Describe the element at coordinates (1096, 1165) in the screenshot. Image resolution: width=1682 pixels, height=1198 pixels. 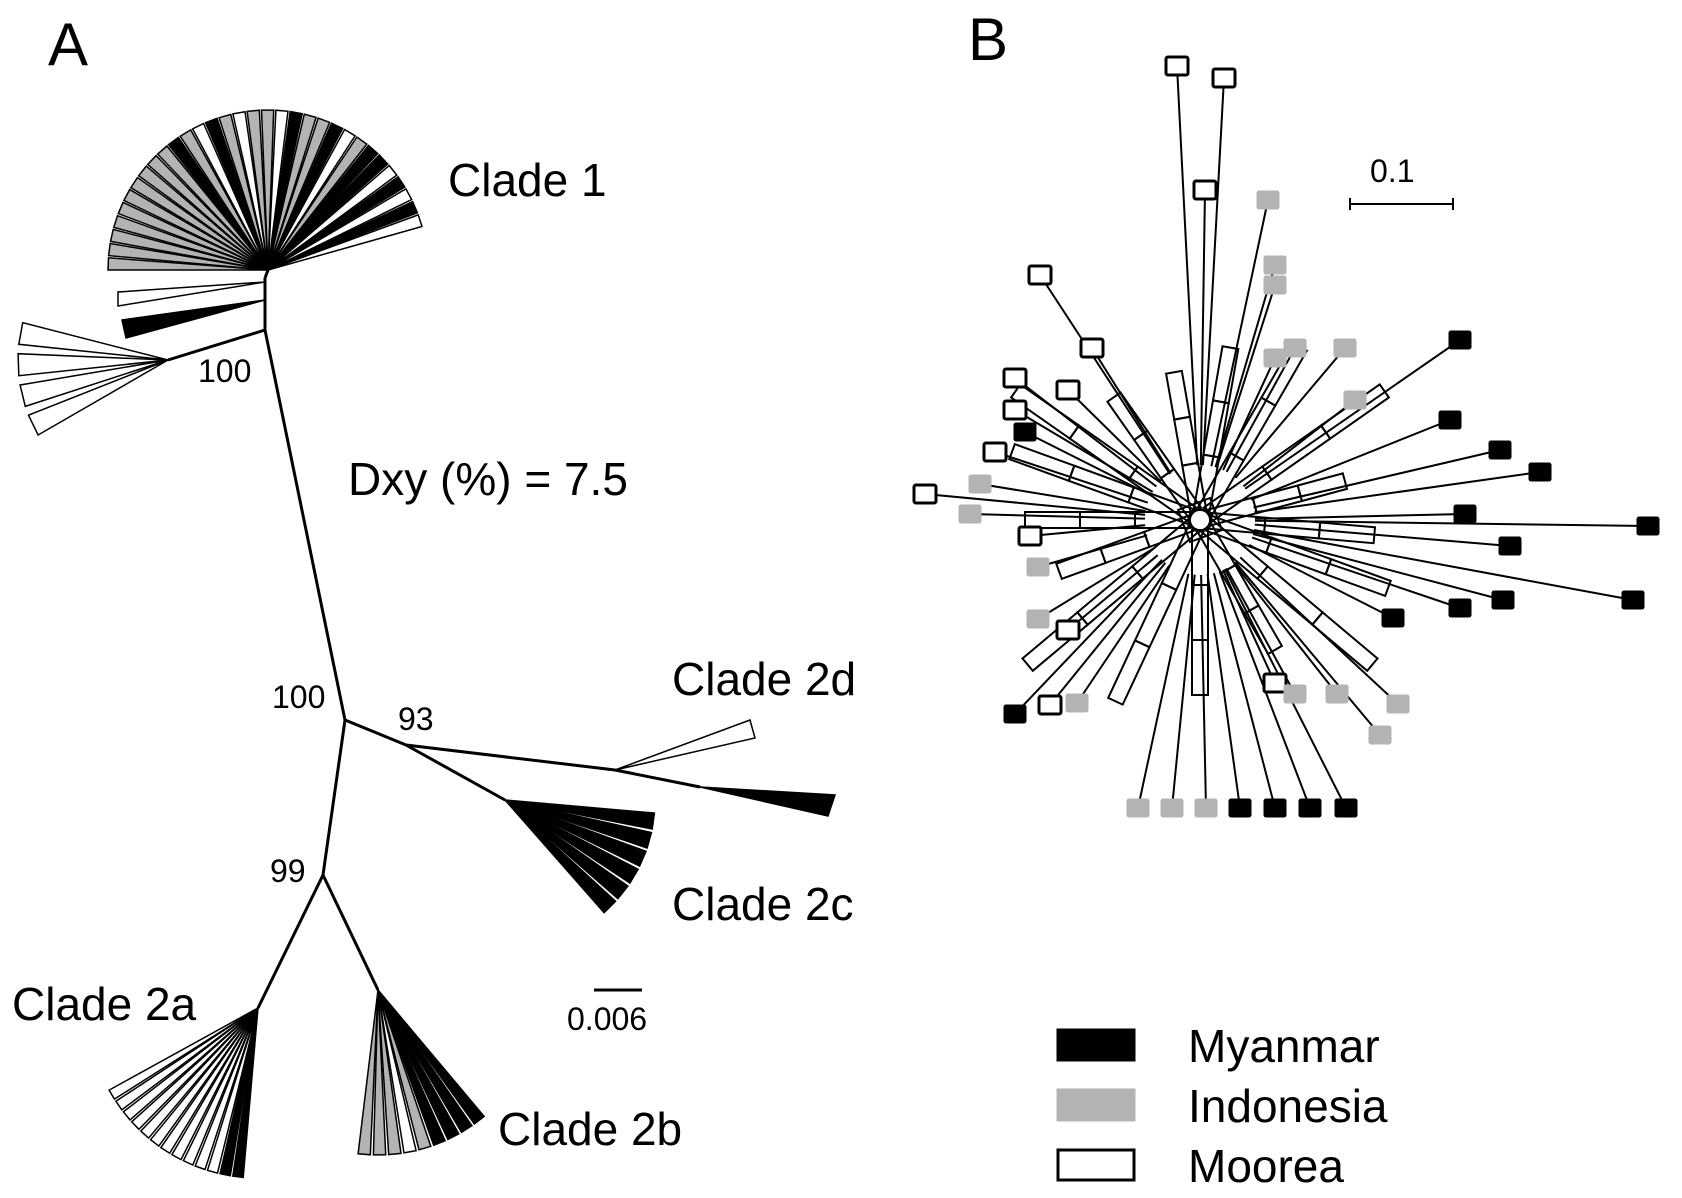
I see `legend-swatch-moorea` at that location.